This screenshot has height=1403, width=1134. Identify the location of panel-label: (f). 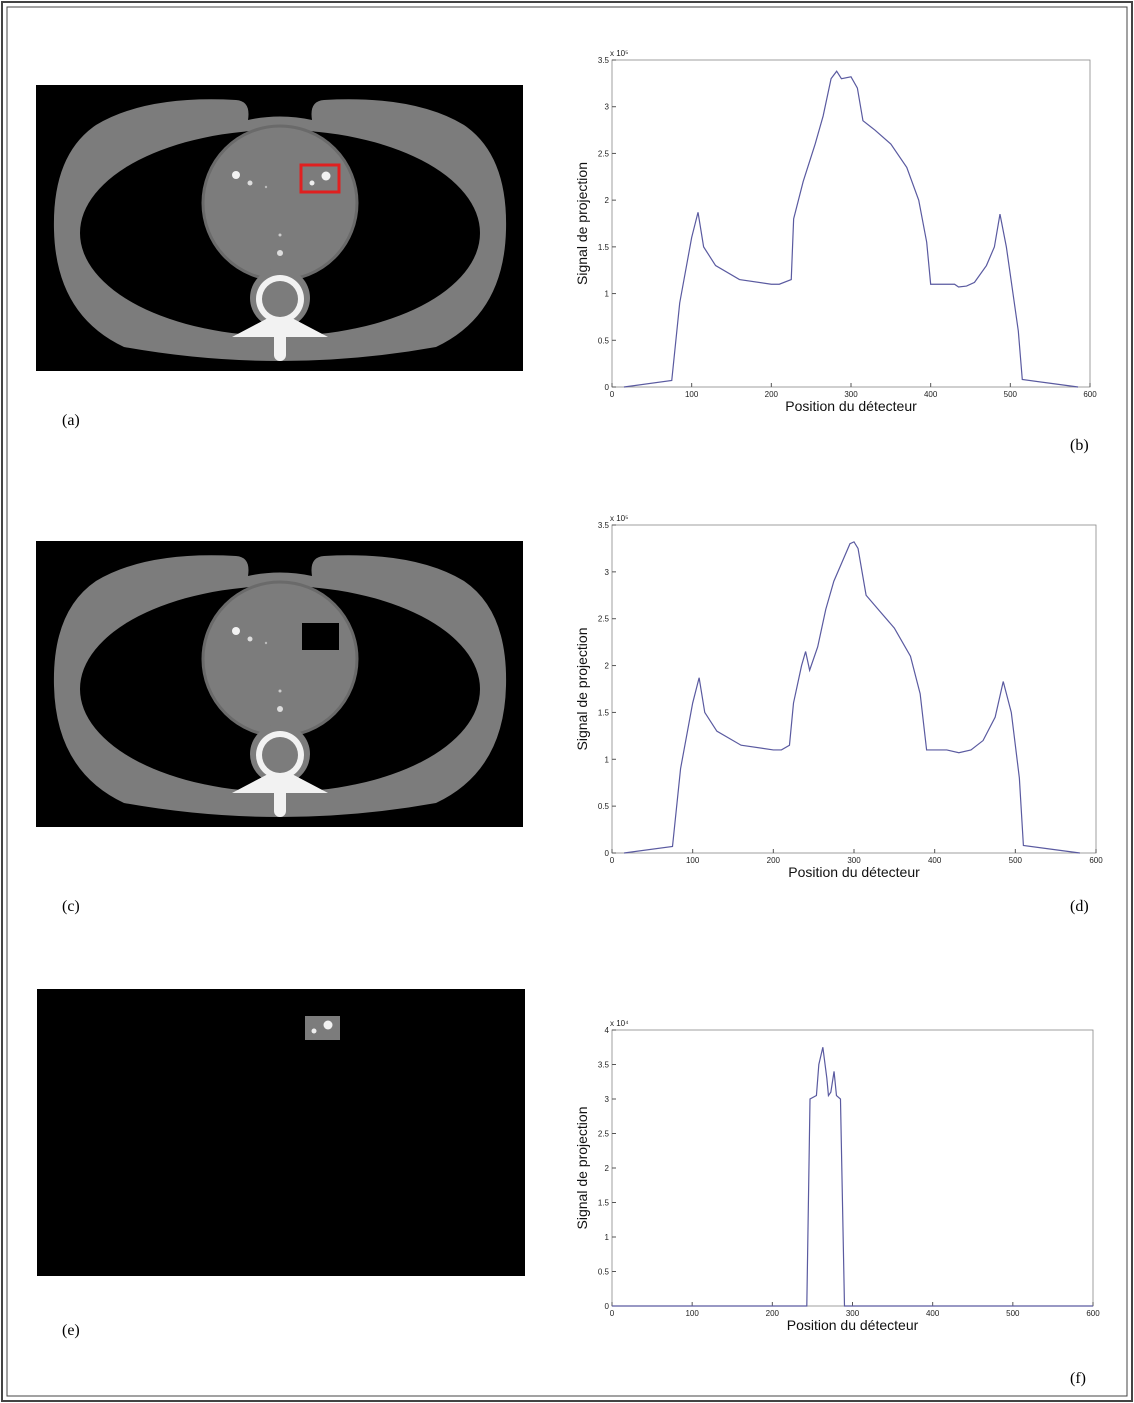
(1078, 1378).